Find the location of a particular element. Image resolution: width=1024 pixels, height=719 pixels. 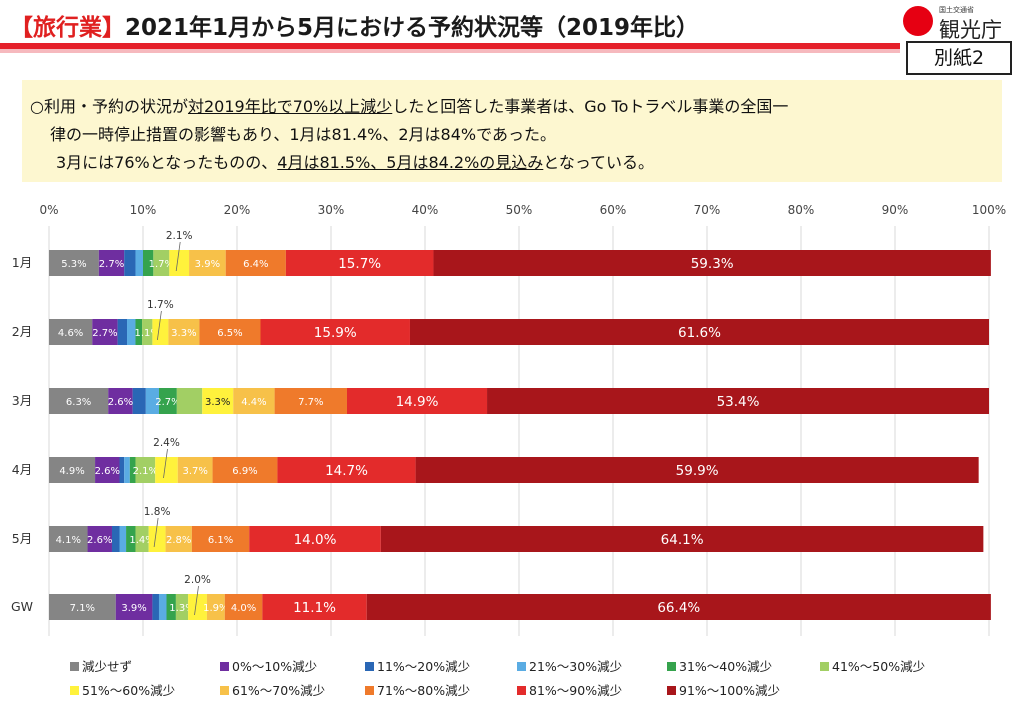

legend-item: 21%〜30%減少 is located at coordinates (569, 665).